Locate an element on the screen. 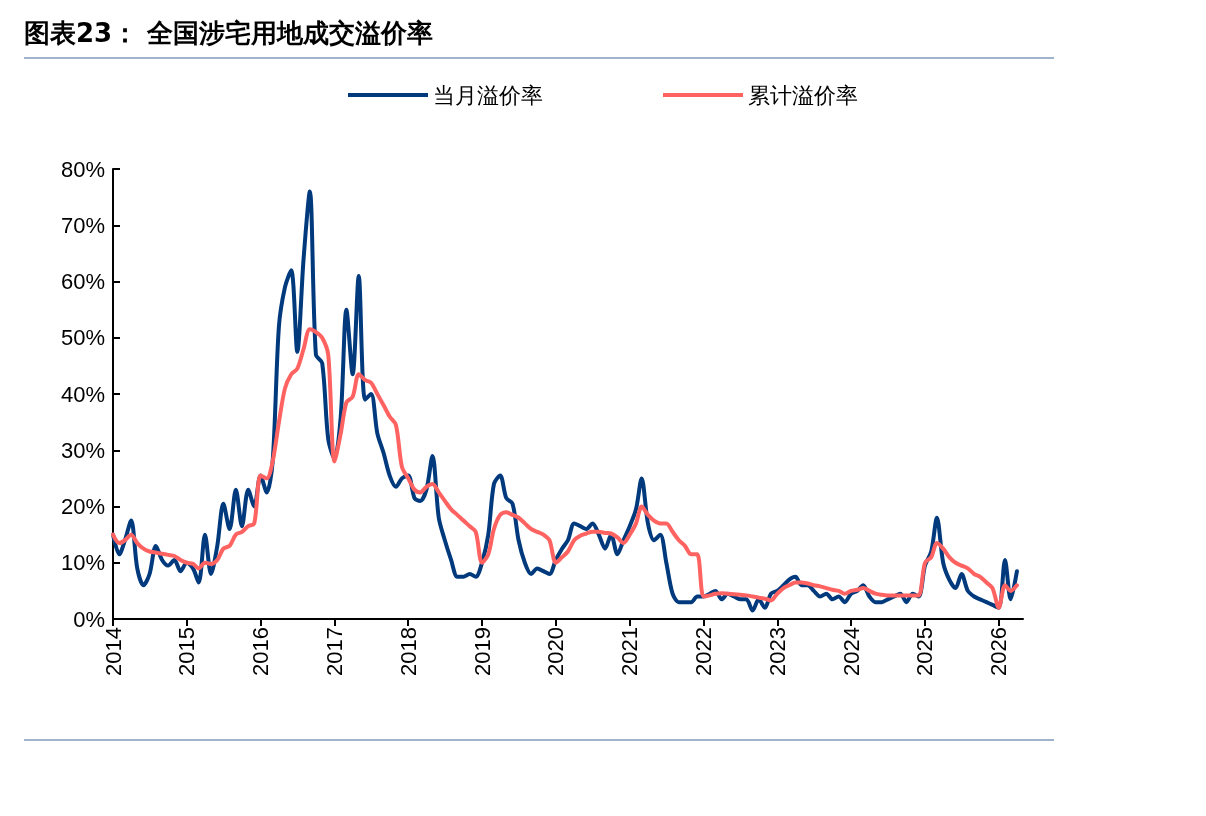 Image resolution: width=1206 pixels, height=816 pixels. y-tick-label: 40% is located at coordinates (82, 394).